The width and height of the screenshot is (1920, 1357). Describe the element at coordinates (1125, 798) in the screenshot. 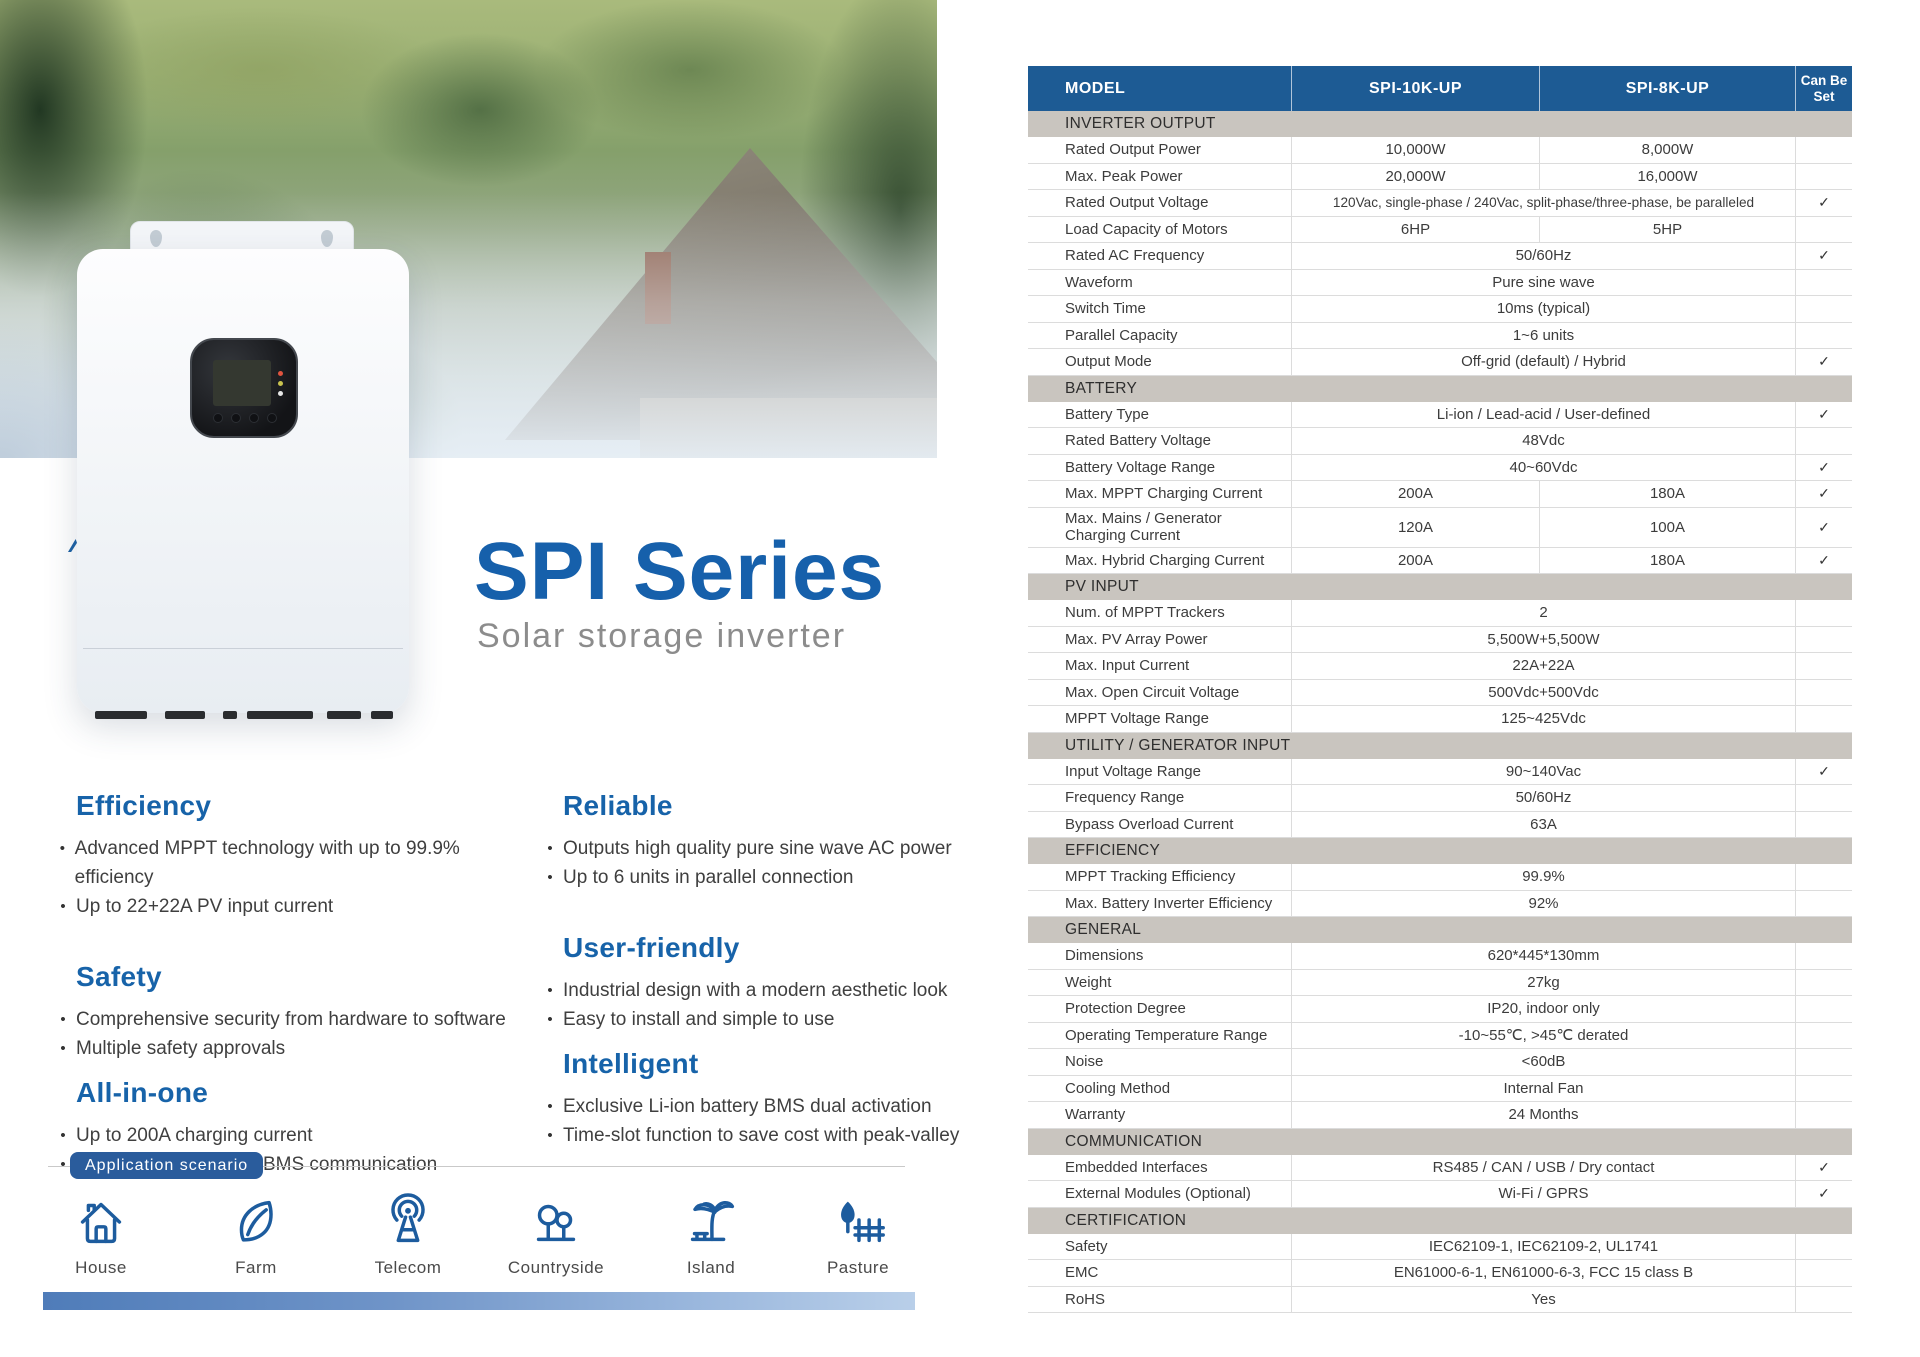

I see `spec-label: Frequency Range` at that location.